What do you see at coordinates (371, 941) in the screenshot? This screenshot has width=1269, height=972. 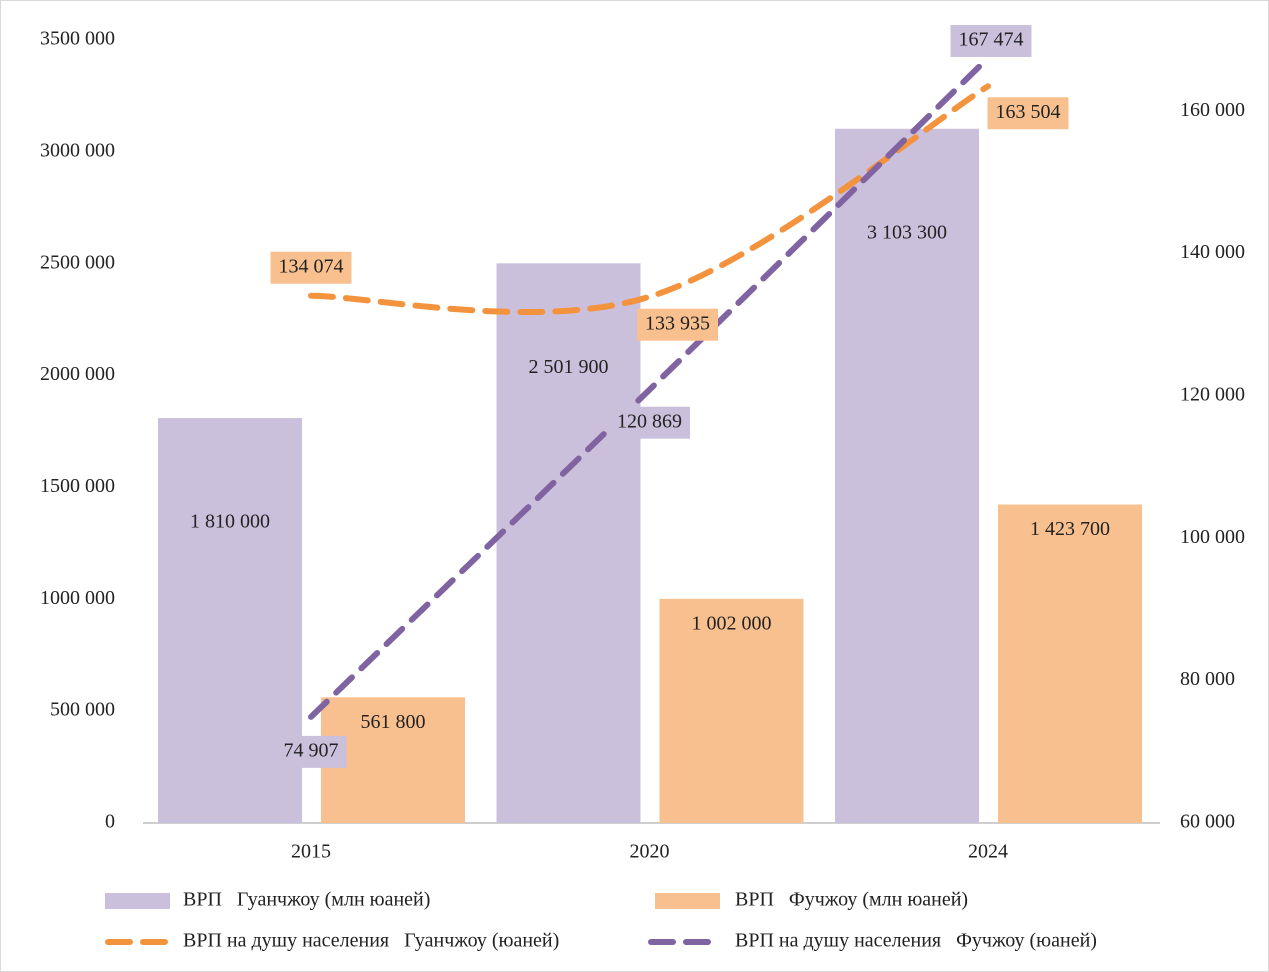 I see `legend-label: ВРП на душу населения Гуанчжоу (юаней)` at bounding box center [371, 941].